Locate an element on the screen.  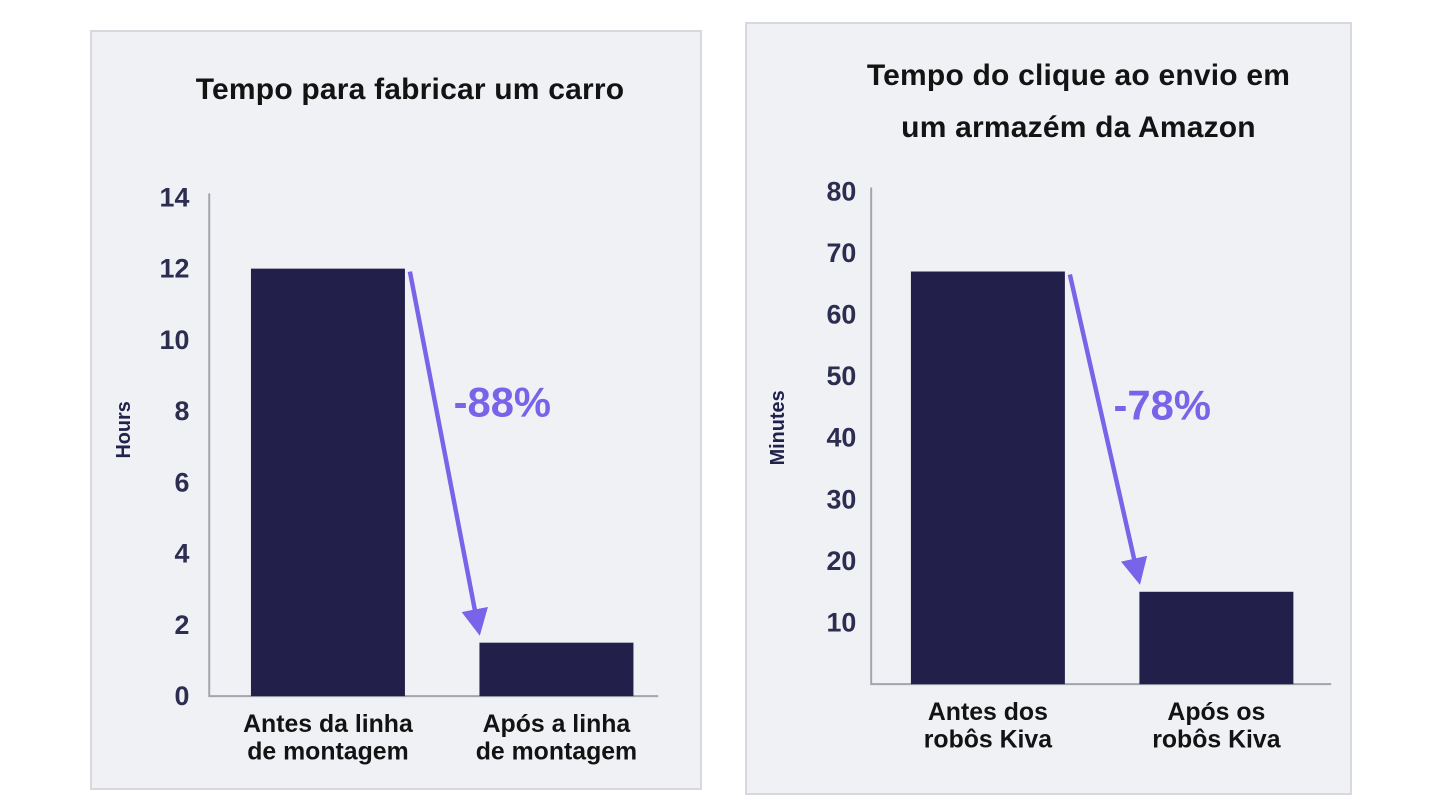
chart-title-car: Tempo para fabricar um carro is located at coordinates (410, 90).